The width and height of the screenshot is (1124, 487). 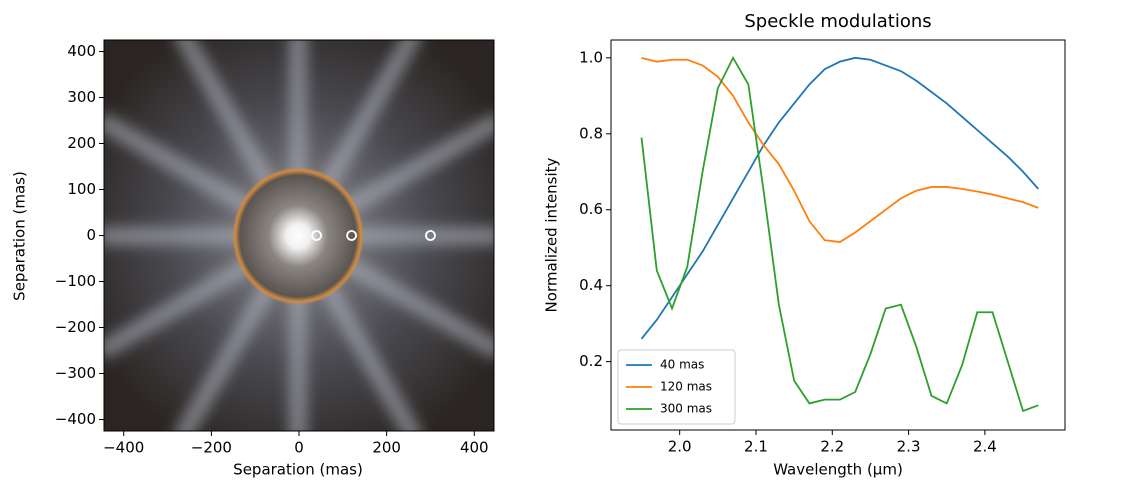 I want to click on y-tick-label: −300, so click(x=75, y=373).